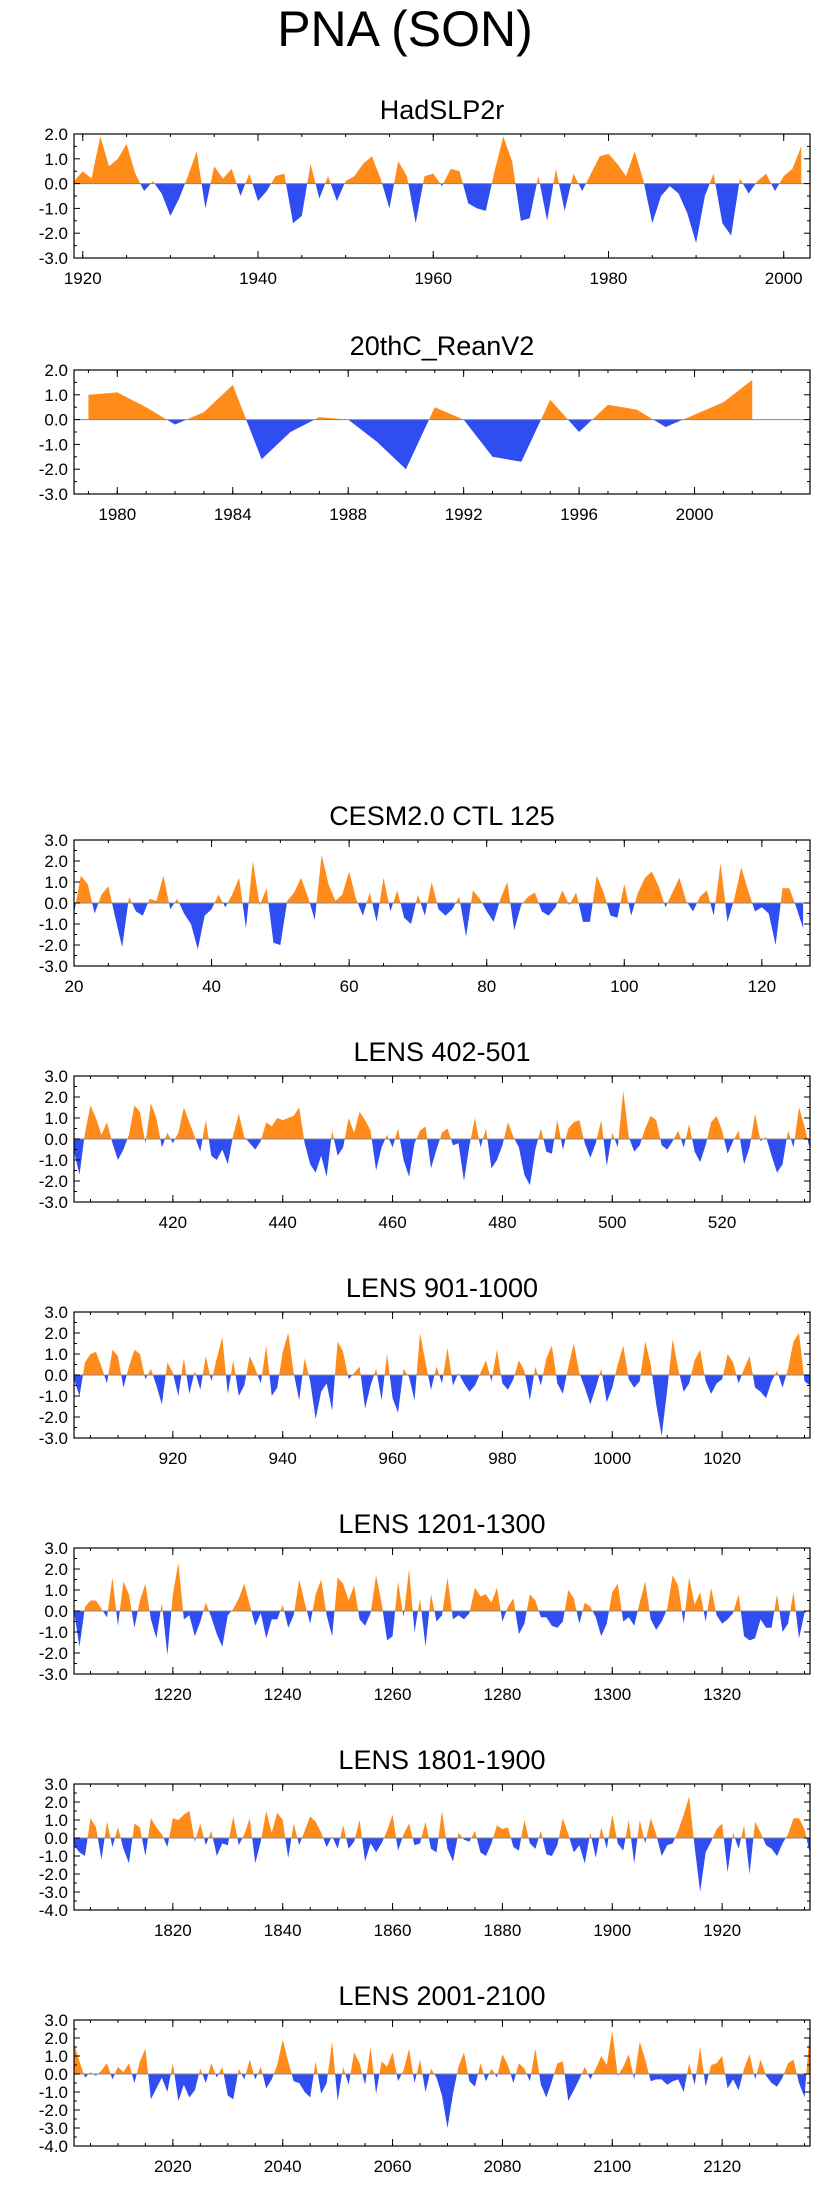  I want to click on x-tick-label: 1940, so click(258, 278).